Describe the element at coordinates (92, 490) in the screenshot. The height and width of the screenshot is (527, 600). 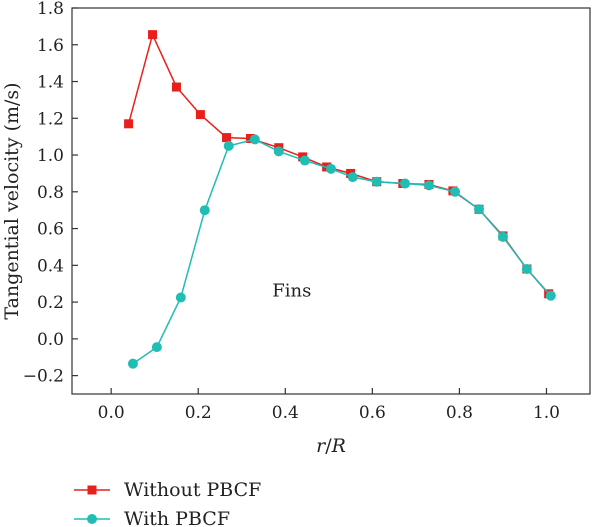
I see `legend-marker-without-pbcf` at that location.